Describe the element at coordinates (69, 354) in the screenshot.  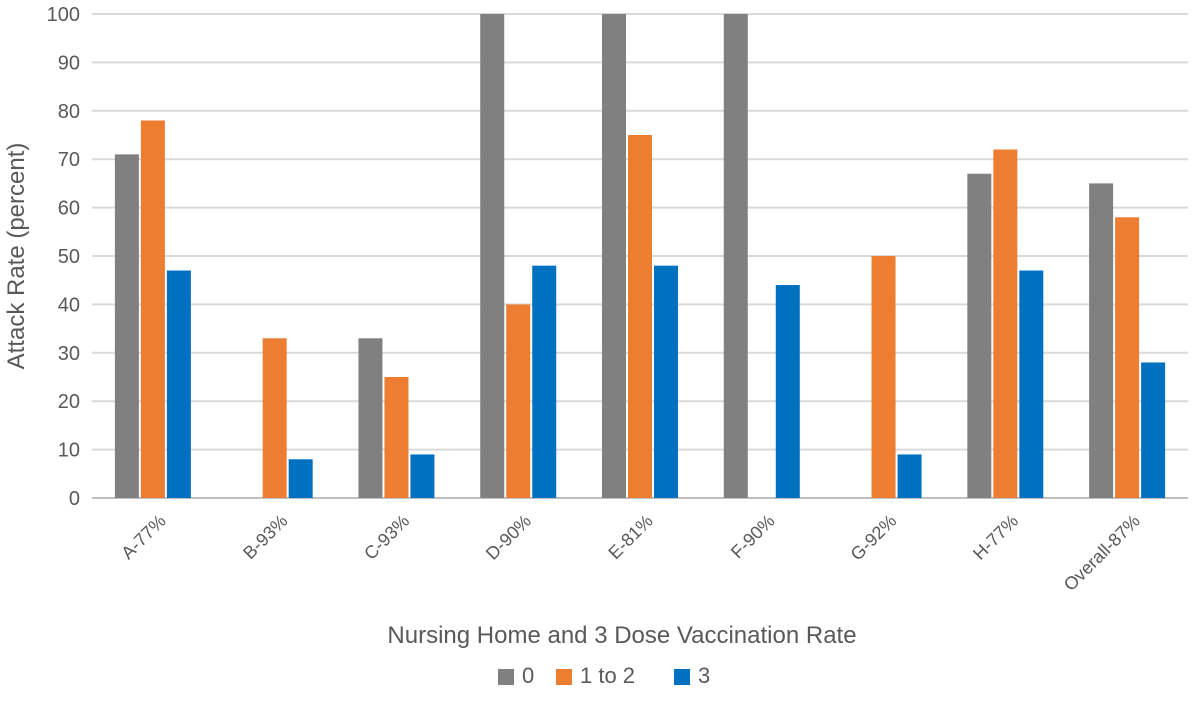
I see `y-tick-label: 30` at that location.